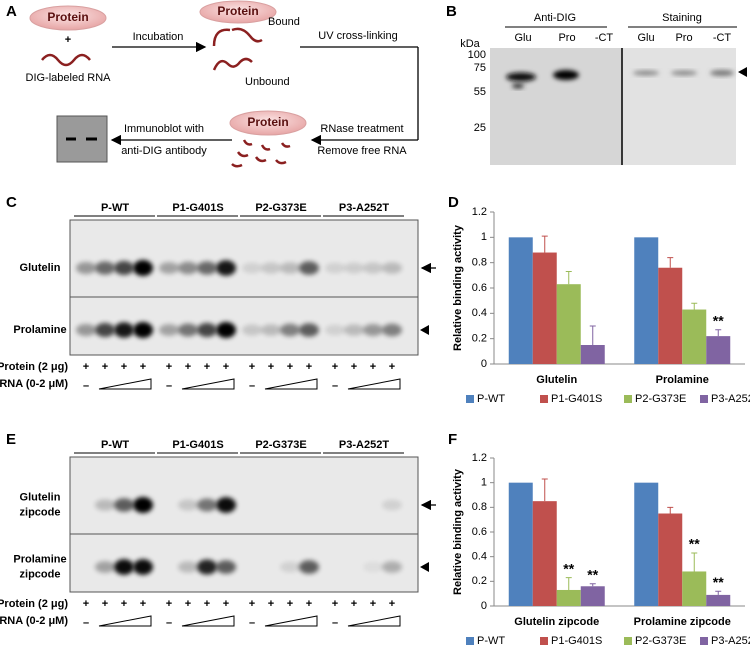 This screenshot has width=750, height=649. I want to click on x-tick-label: Prolamine zipcode, so click(682, 622).